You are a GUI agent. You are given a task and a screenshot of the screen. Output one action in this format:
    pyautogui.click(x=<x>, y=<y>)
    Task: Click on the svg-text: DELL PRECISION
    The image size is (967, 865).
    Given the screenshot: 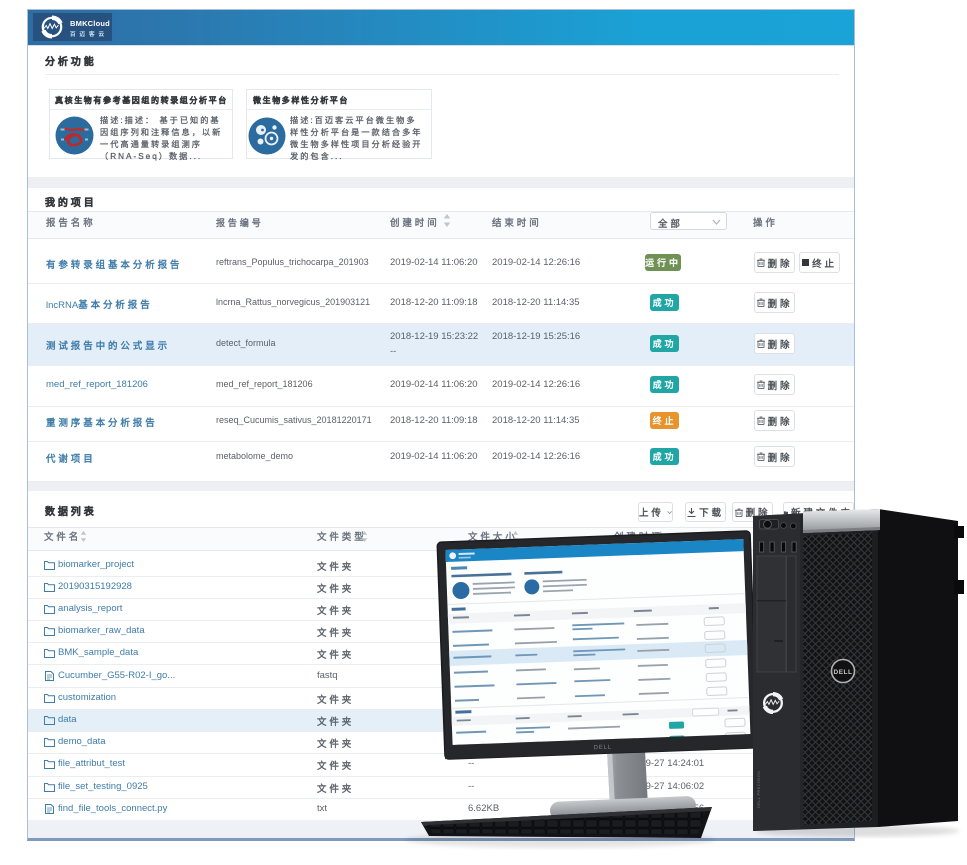 What is the action you would take?
    pyautogui.click(x=758, y=789)
    